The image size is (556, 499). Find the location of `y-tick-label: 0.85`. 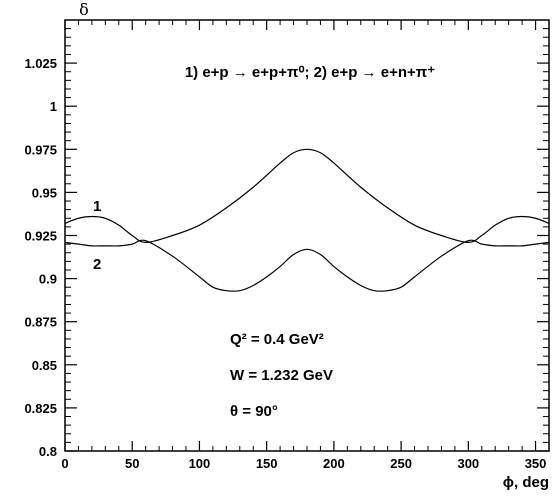

y-tick-label: 0.85 is located at coordinates (44, 365).